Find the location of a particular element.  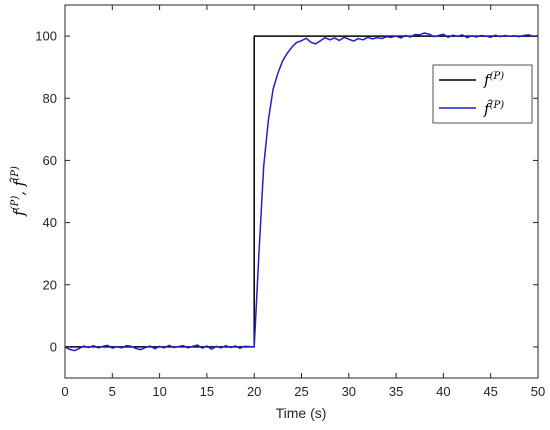

y-tick-label: 40 is located at coordinates (50, 222).